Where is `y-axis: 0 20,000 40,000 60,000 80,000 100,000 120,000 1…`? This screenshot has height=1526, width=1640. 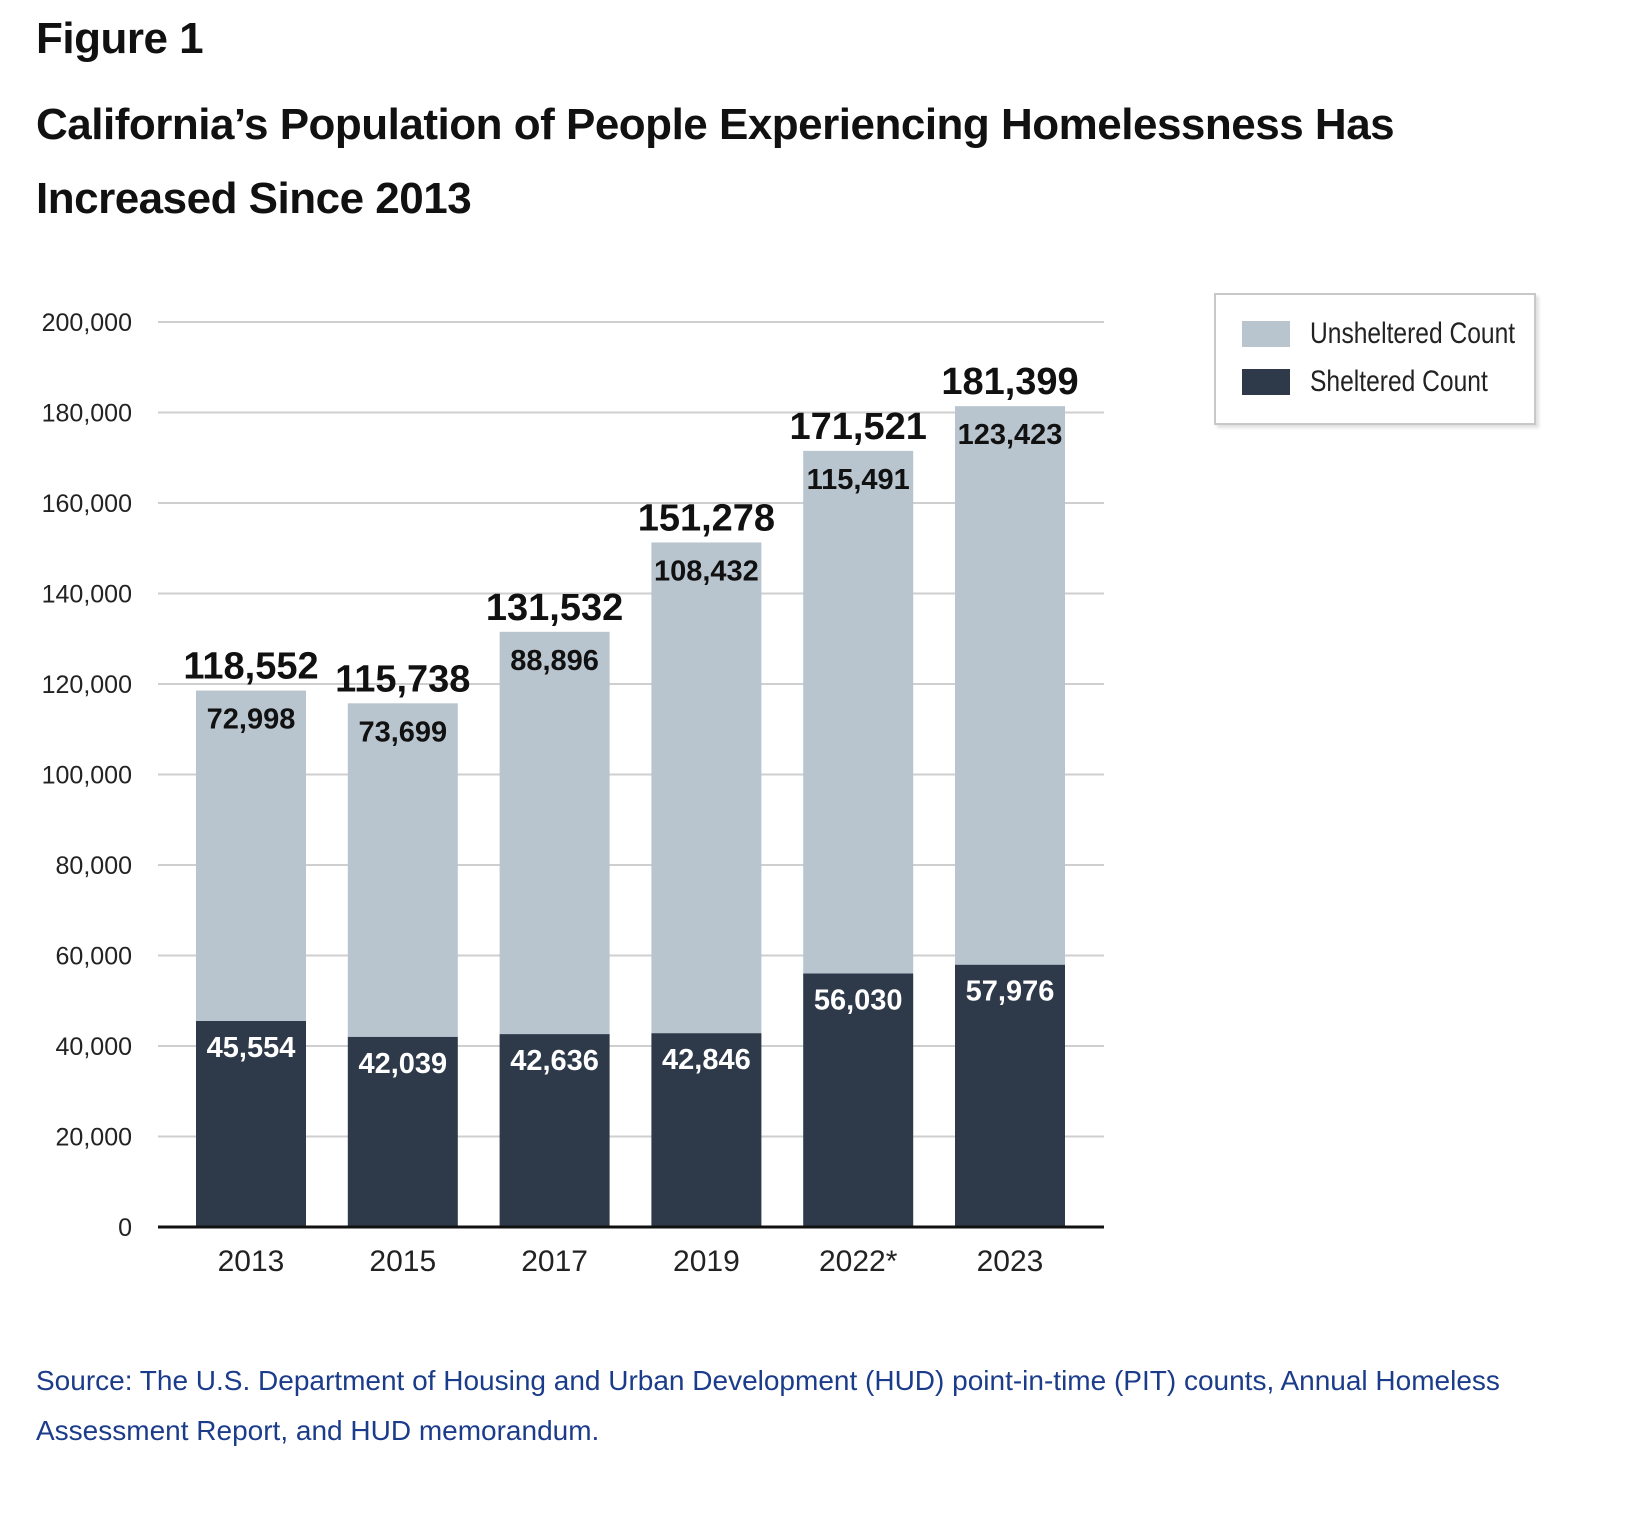
y-axis: 0 20,000 40,000 60,000 80,000 100,000 120,000 1… is located at coordinates (87, 775).